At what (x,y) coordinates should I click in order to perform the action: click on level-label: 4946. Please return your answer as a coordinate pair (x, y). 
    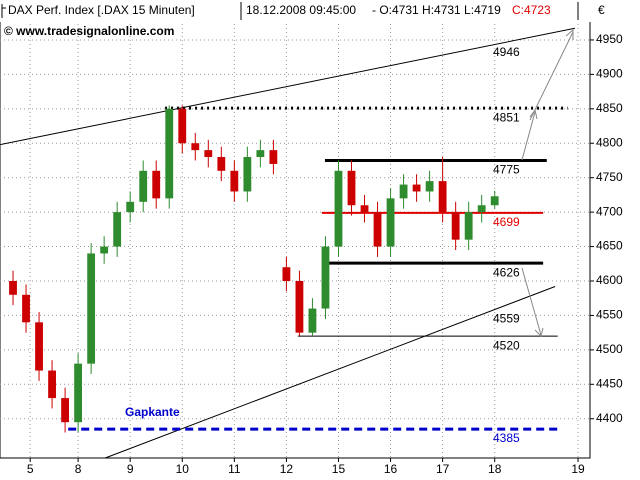
    Looking at the image, I should click on (506, 52).